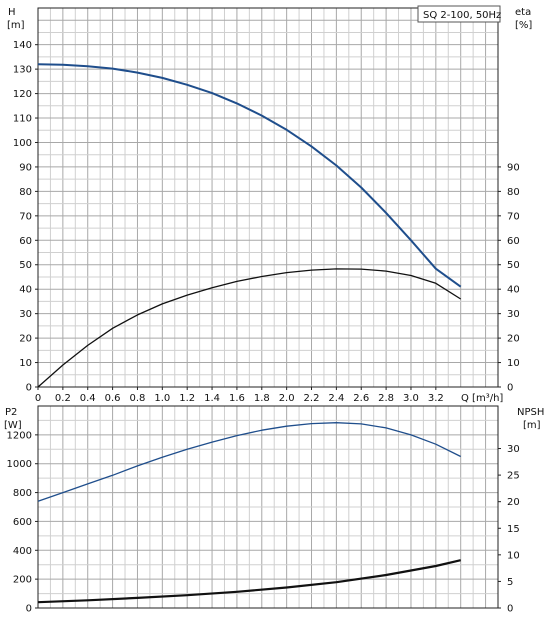 The height and width of the screenshot is (624, 548). I want to click on x-tick-label: 1.4, so click(212, 398).